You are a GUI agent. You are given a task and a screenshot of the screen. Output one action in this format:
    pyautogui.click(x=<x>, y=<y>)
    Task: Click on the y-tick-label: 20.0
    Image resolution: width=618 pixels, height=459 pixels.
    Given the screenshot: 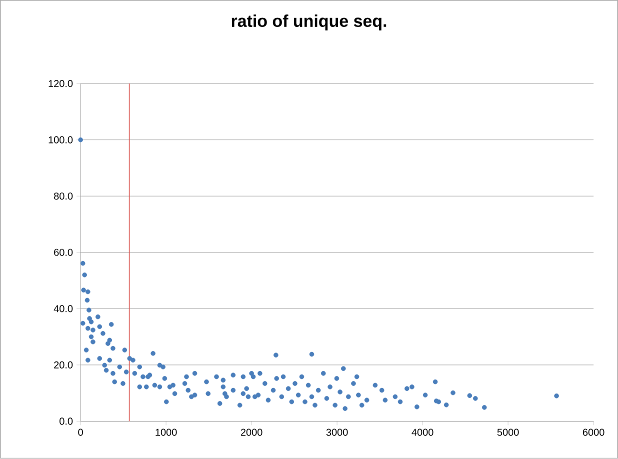 What is the action you would take?
    pyautogui.click(x=63, y=365)
    